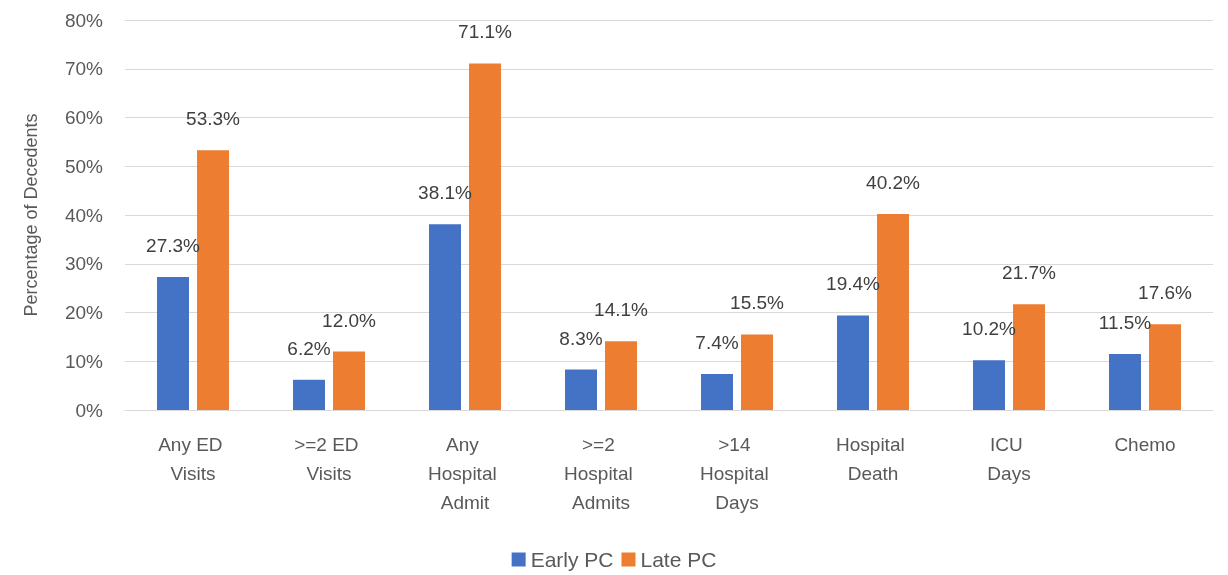 Image resolution: width=1228 pixels, height=575 pixels. Describe the element at coordinates (465, 473) in the screenshot. I see `x-tick-label: Any Hospital Admit` at that location.